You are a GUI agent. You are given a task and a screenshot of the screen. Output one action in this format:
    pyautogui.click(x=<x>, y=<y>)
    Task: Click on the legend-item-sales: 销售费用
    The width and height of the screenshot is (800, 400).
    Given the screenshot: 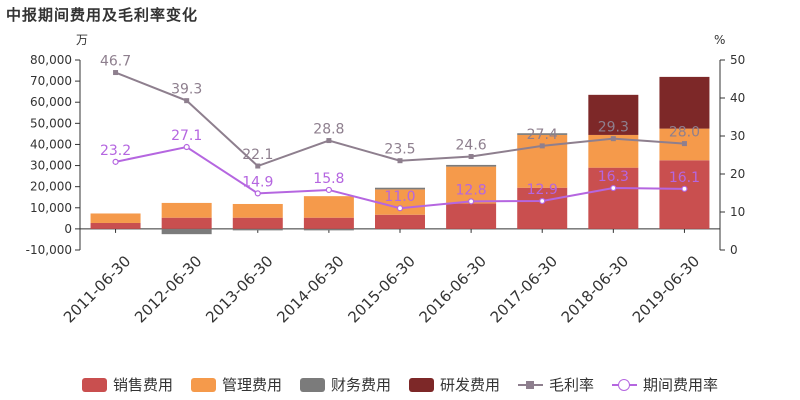 What is the action you would take?
    pyautogui.click(x=127, y=384)
    